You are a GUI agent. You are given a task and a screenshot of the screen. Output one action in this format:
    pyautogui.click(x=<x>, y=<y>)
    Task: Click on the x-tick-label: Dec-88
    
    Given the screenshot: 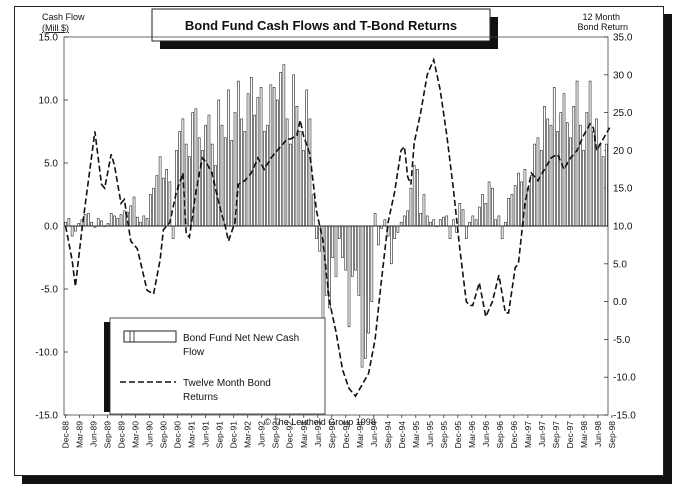 What is the action you would take?
    pyautogui.click(x=66, y=435)
    